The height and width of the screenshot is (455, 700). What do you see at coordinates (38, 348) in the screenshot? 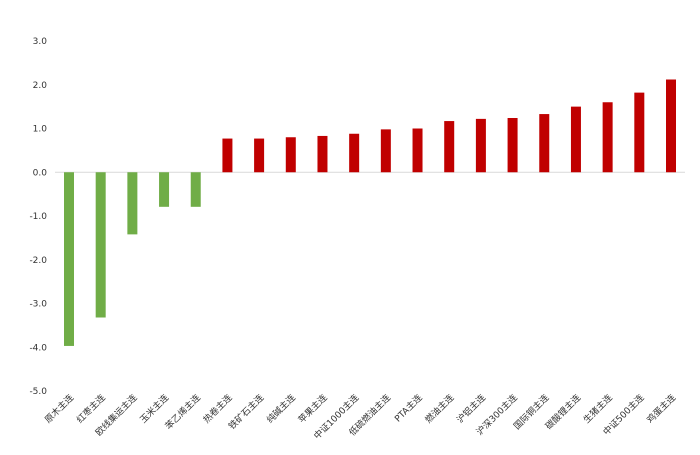
I see `y-tick-label: -4.0` at bounding box center [38, 348].